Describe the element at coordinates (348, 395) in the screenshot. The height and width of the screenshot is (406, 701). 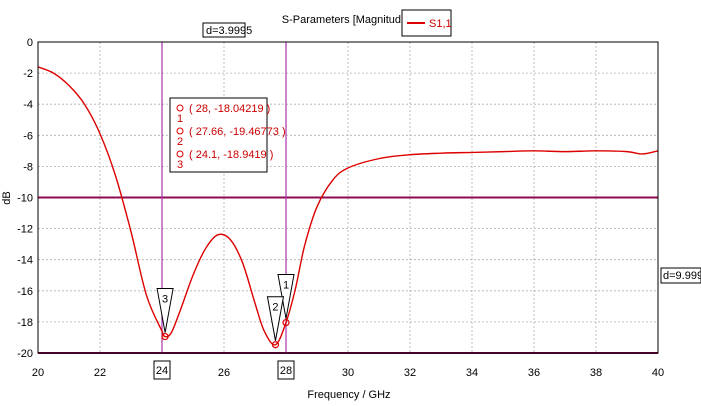
I see `x-axis-label: Frequency / GHz` at that location.